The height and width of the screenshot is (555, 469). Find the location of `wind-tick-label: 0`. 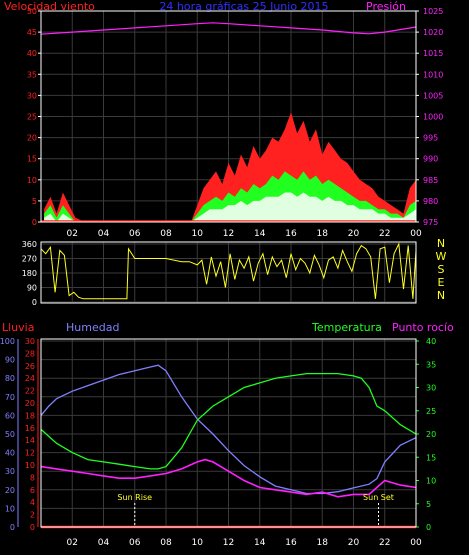

wind-tick-label: 0 is located at coordinates (34, 222).